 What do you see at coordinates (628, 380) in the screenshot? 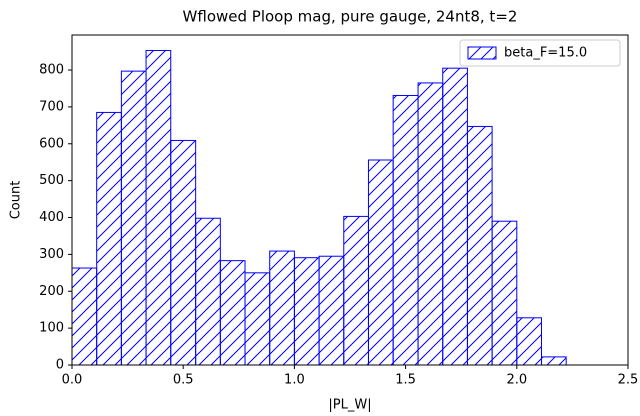
I see `x-tick-label: 2.5` at bounding box center [628, 380].